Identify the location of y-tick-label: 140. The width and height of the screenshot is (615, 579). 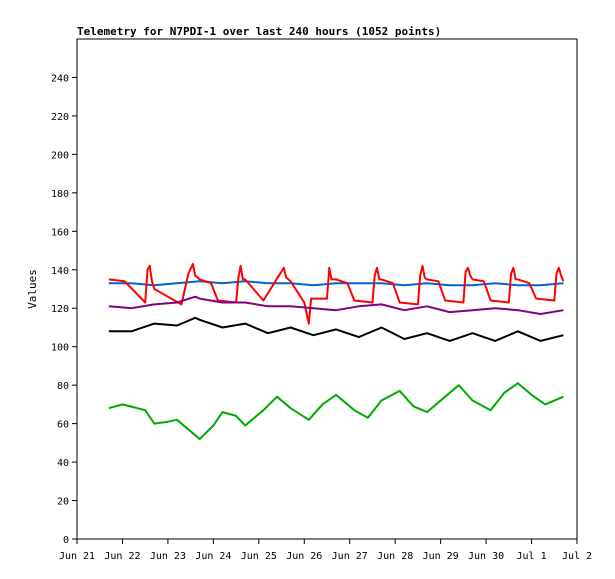
(60, 271).